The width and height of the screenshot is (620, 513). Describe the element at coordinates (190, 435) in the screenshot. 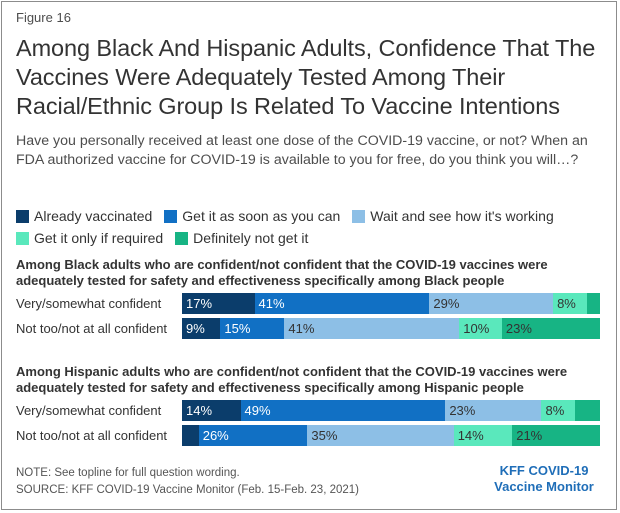

I see `bar-segment-already-vaccinated` at that location.